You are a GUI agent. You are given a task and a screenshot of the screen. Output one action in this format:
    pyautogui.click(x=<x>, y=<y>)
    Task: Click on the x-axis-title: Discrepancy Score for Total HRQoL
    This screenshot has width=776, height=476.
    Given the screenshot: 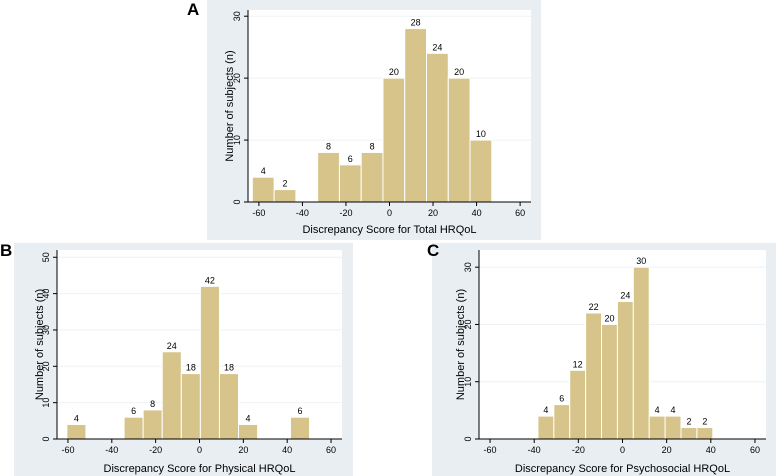 What is the action you would take?
    pyautogui.click(x=389, y=230)
    